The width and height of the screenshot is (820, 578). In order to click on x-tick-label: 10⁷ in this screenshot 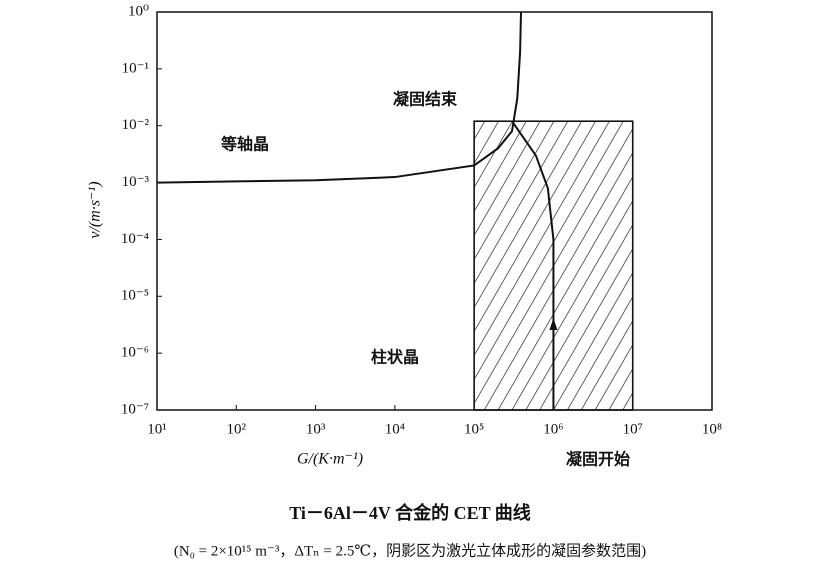, I will do `click(633, 429)`.